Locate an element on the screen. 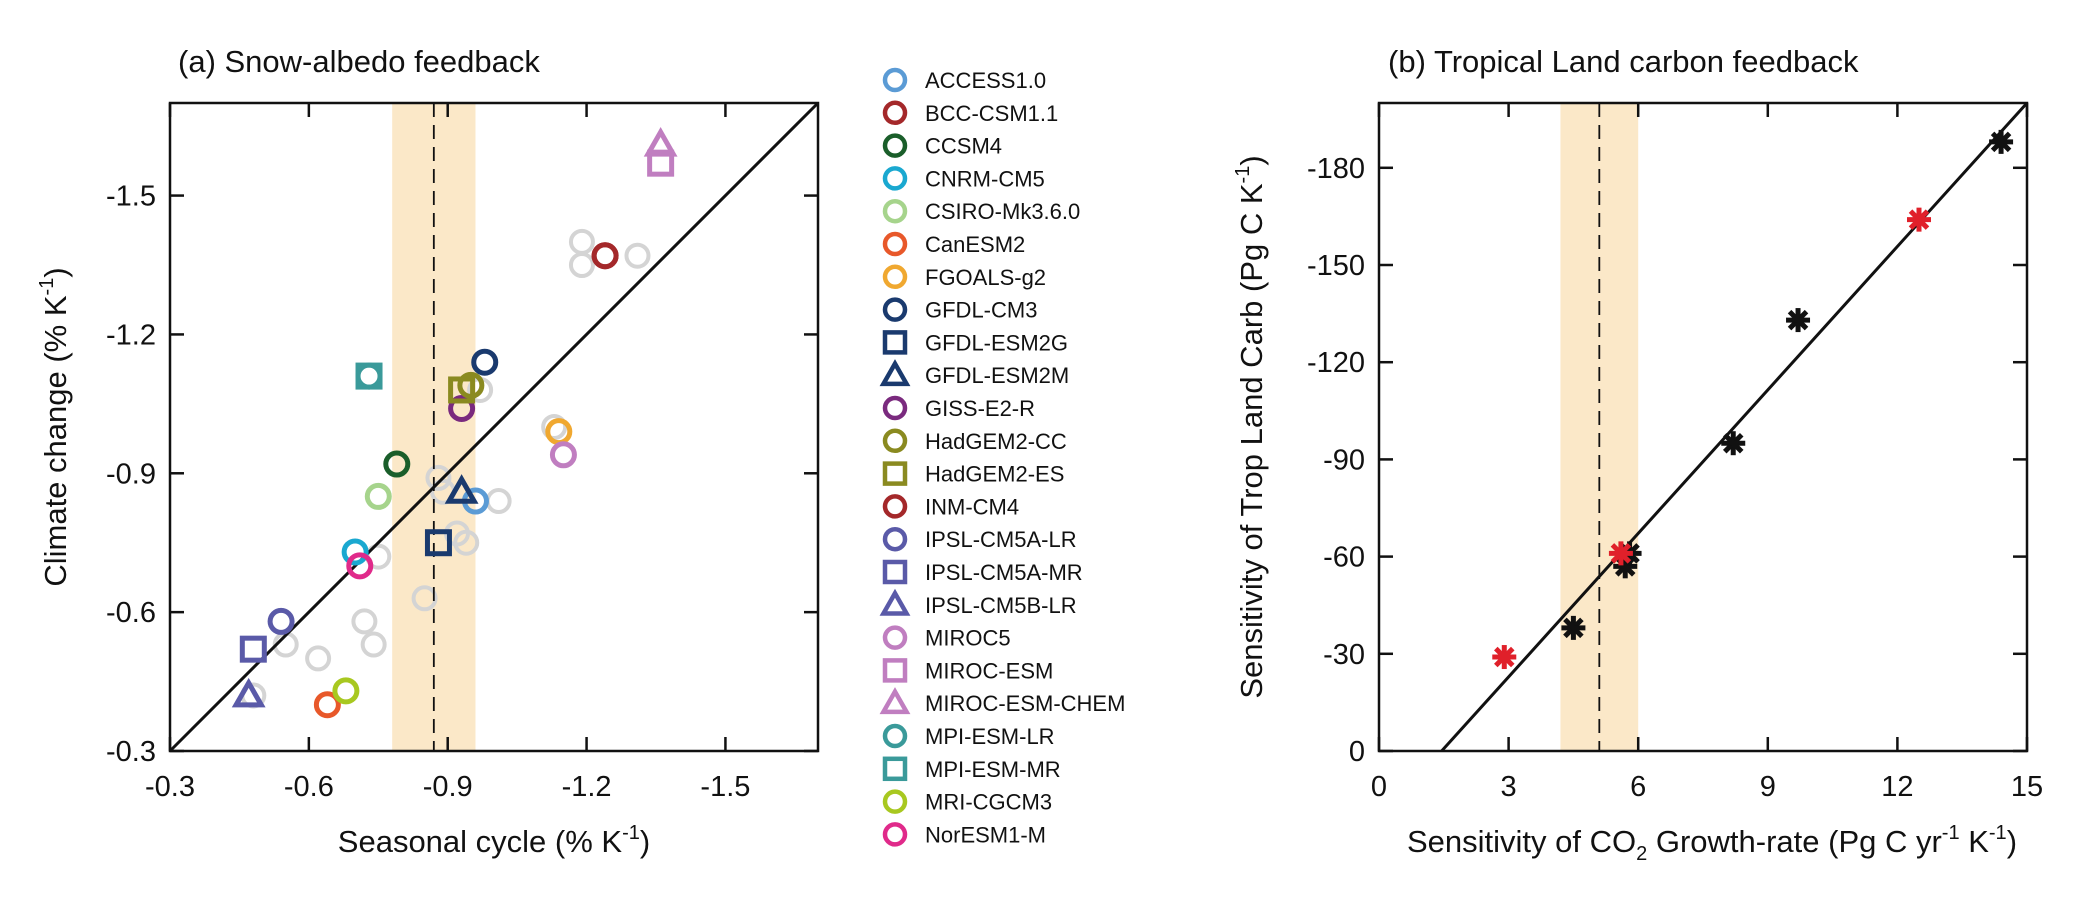 Image resolution: width=2079 pixels, height=912 pixels. panel-b-xlabel-sub: 2 is located at coordinates (1641, 854).